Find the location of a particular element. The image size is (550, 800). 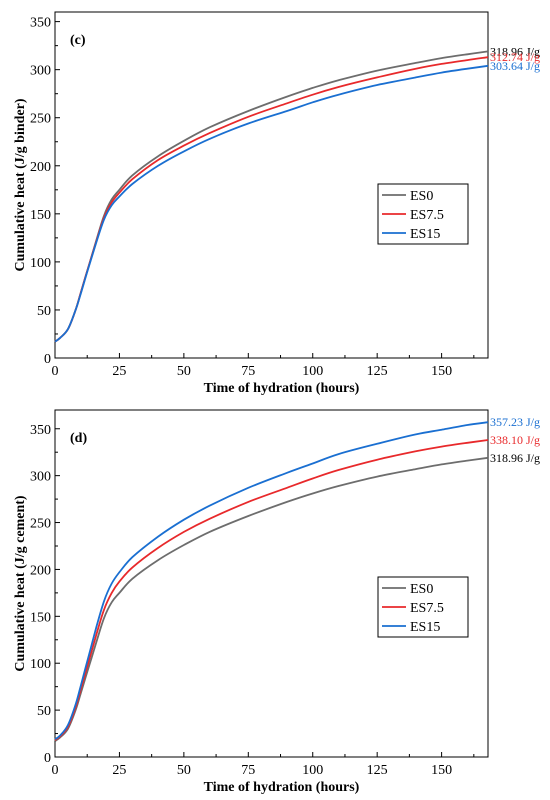

panel-label: (d) is located at coordinates (78, 438).